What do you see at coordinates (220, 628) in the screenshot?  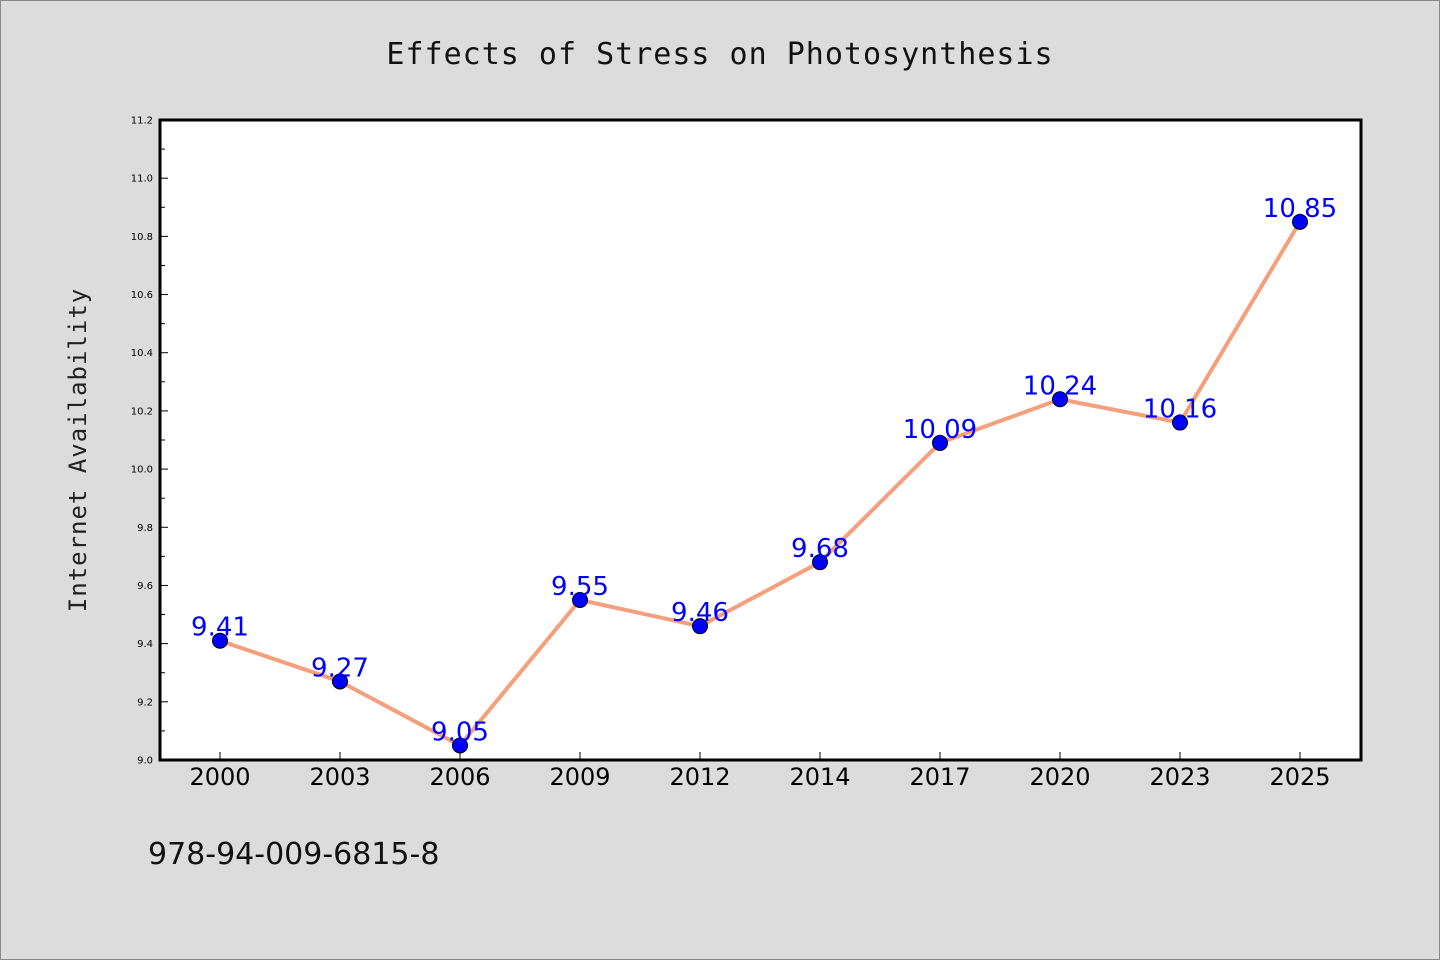 I see `data-label: 9.41` at bounding box center [220, 628].